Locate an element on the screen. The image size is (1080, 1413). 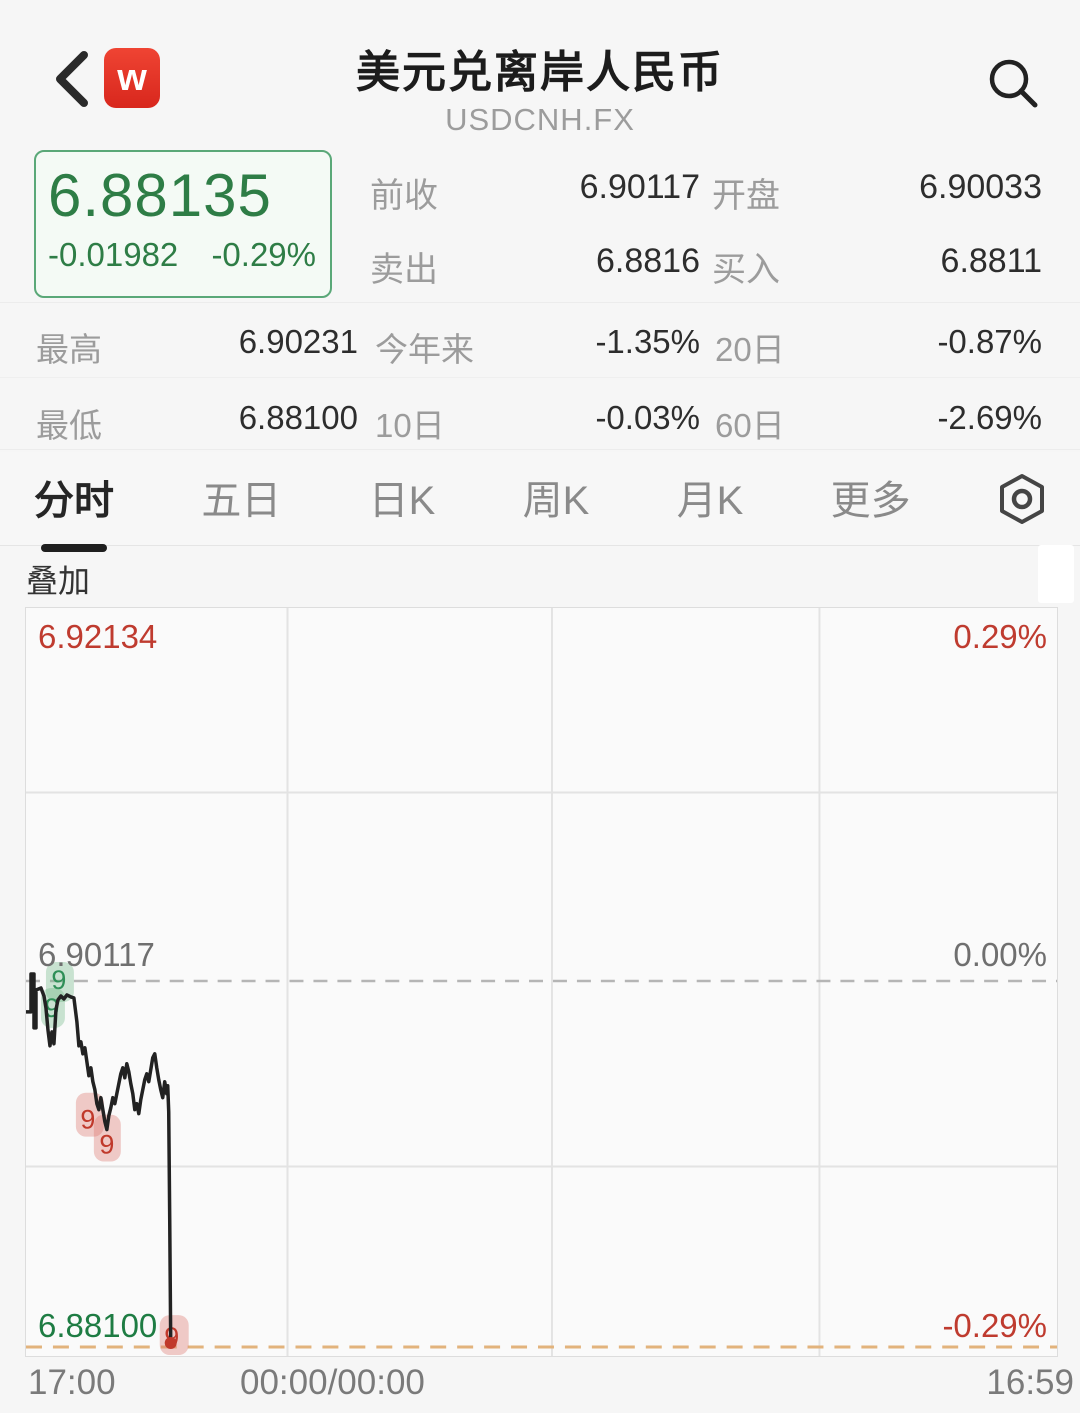
search-icon is located at coordinates (1013, 83).